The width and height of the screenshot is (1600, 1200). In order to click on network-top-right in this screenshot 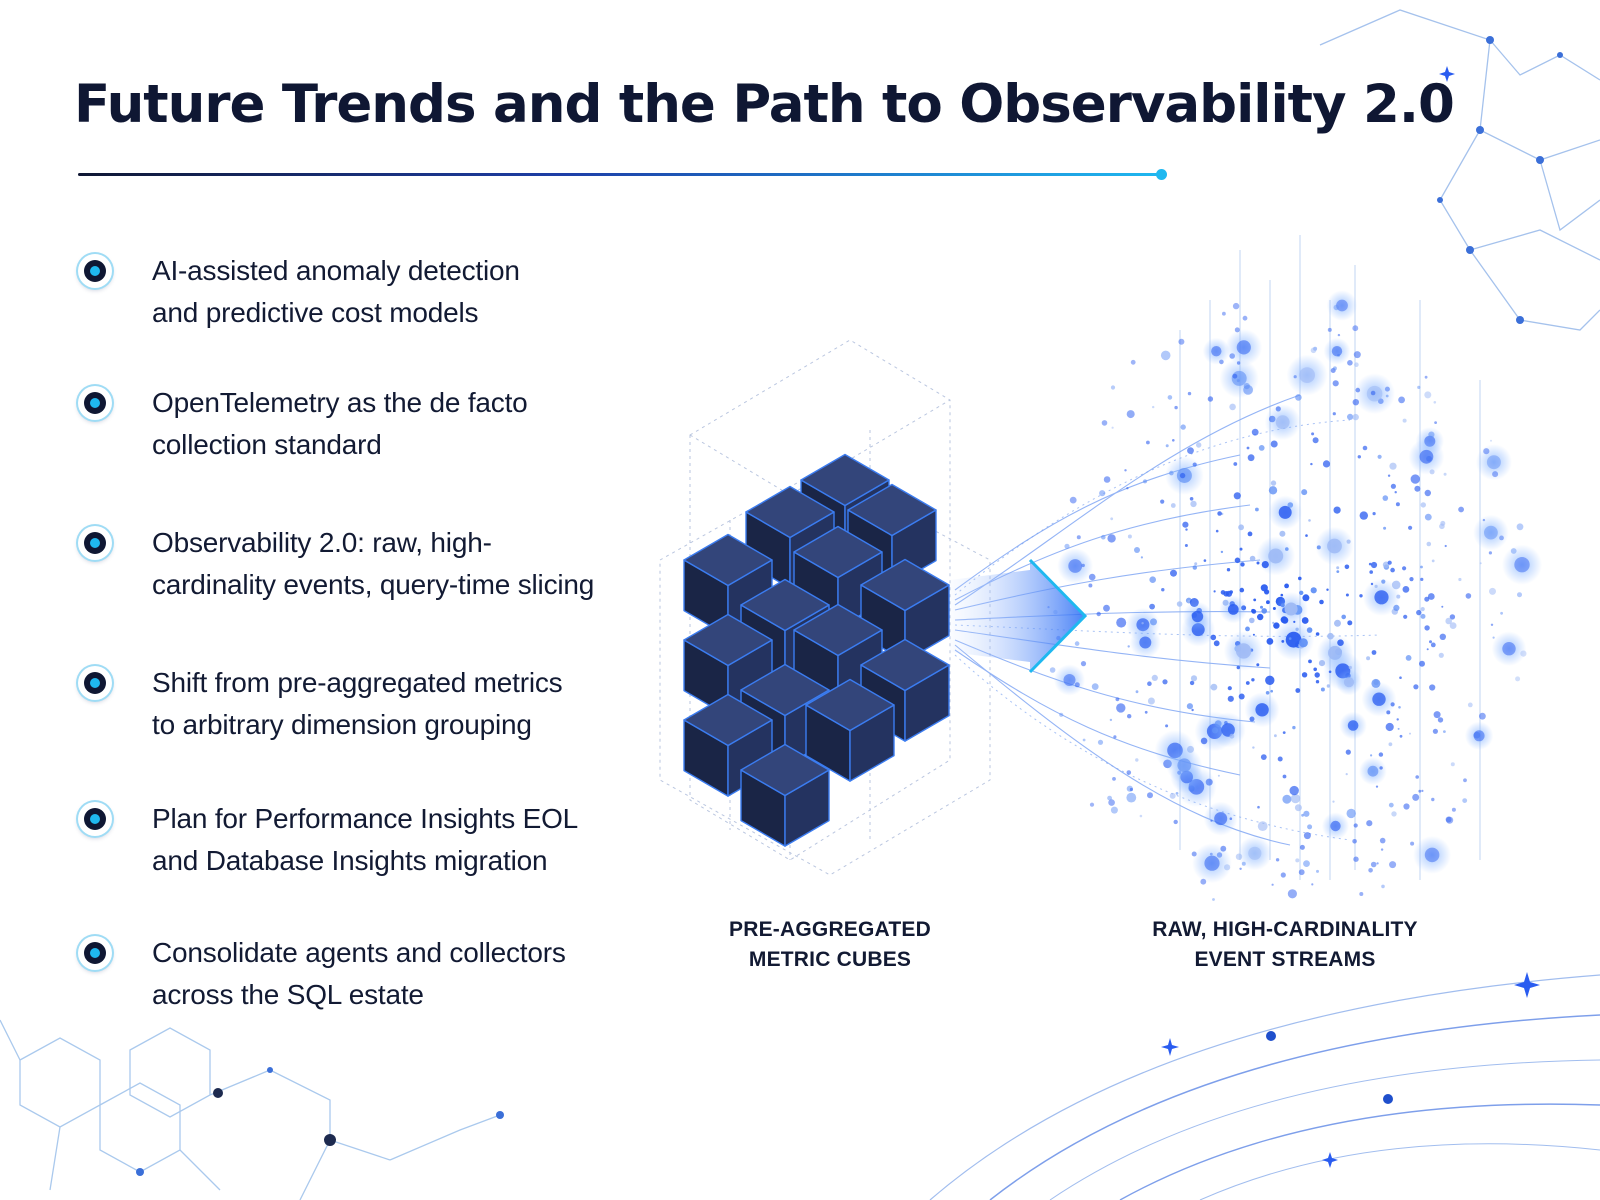, I will do `click(1459, 170)`.